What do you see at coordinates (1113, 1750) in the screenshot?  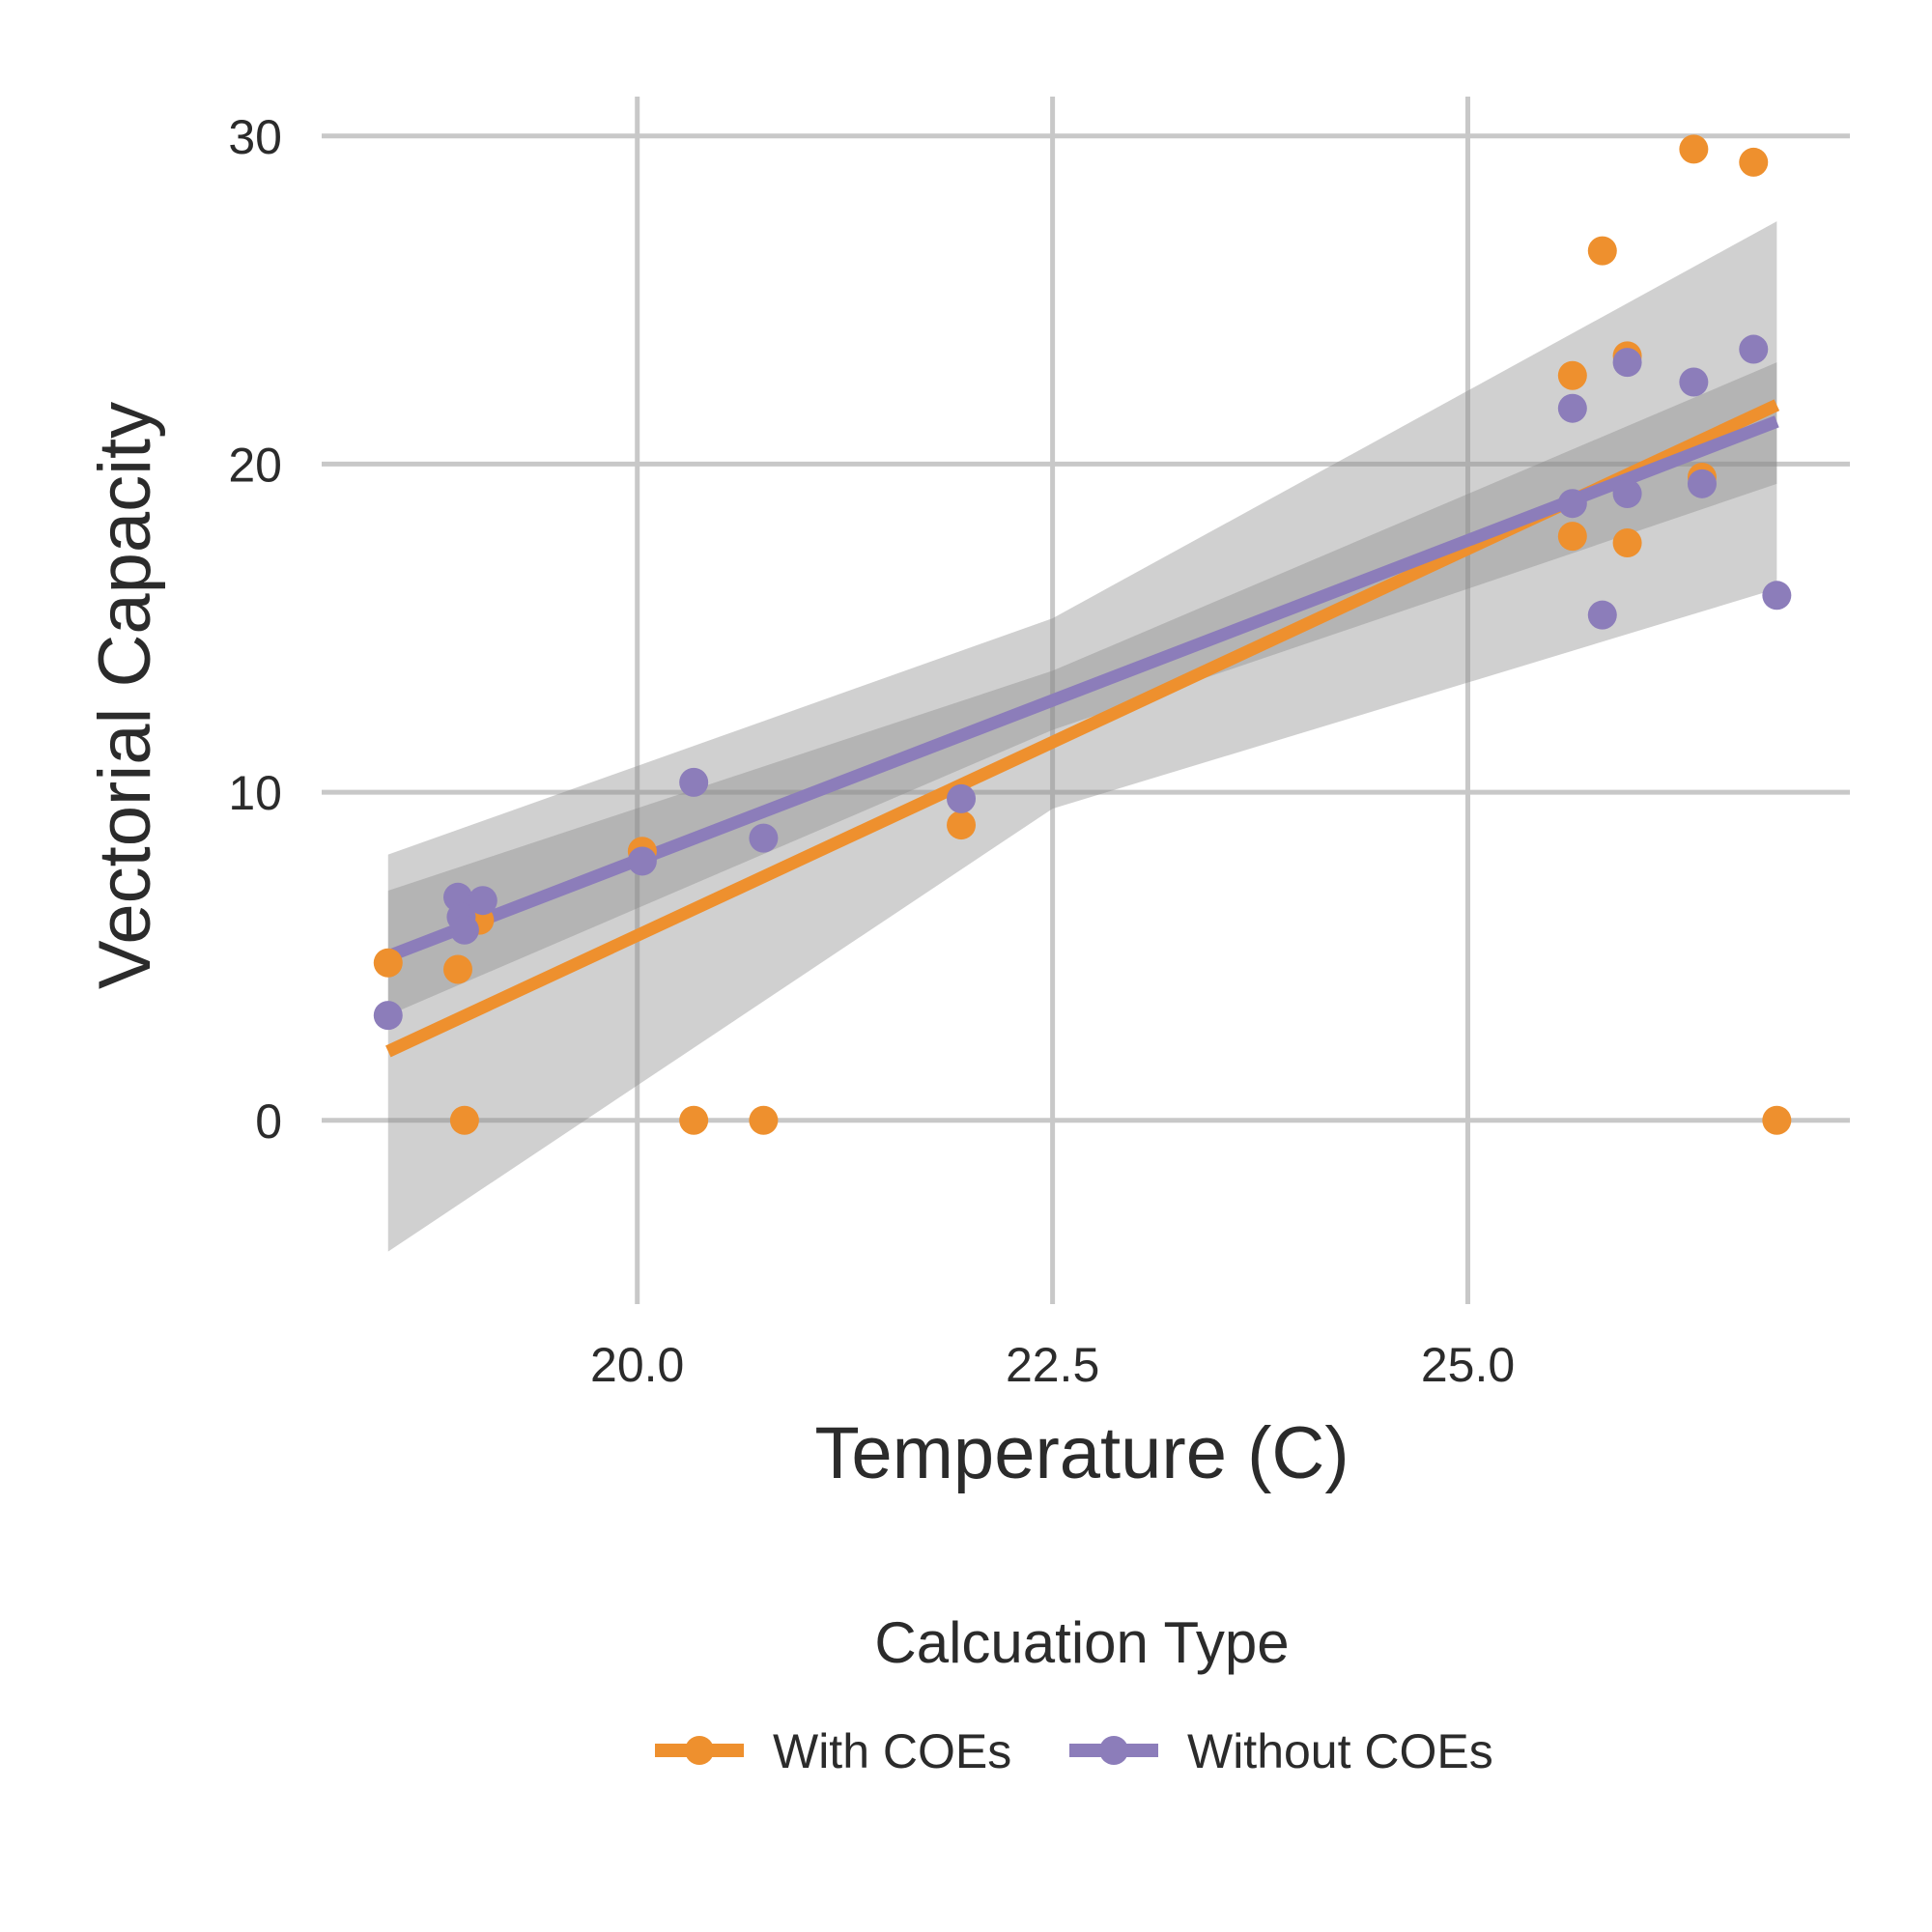 I see `legend-key-dot-without-coes` at bounding box center [1113, 1750].